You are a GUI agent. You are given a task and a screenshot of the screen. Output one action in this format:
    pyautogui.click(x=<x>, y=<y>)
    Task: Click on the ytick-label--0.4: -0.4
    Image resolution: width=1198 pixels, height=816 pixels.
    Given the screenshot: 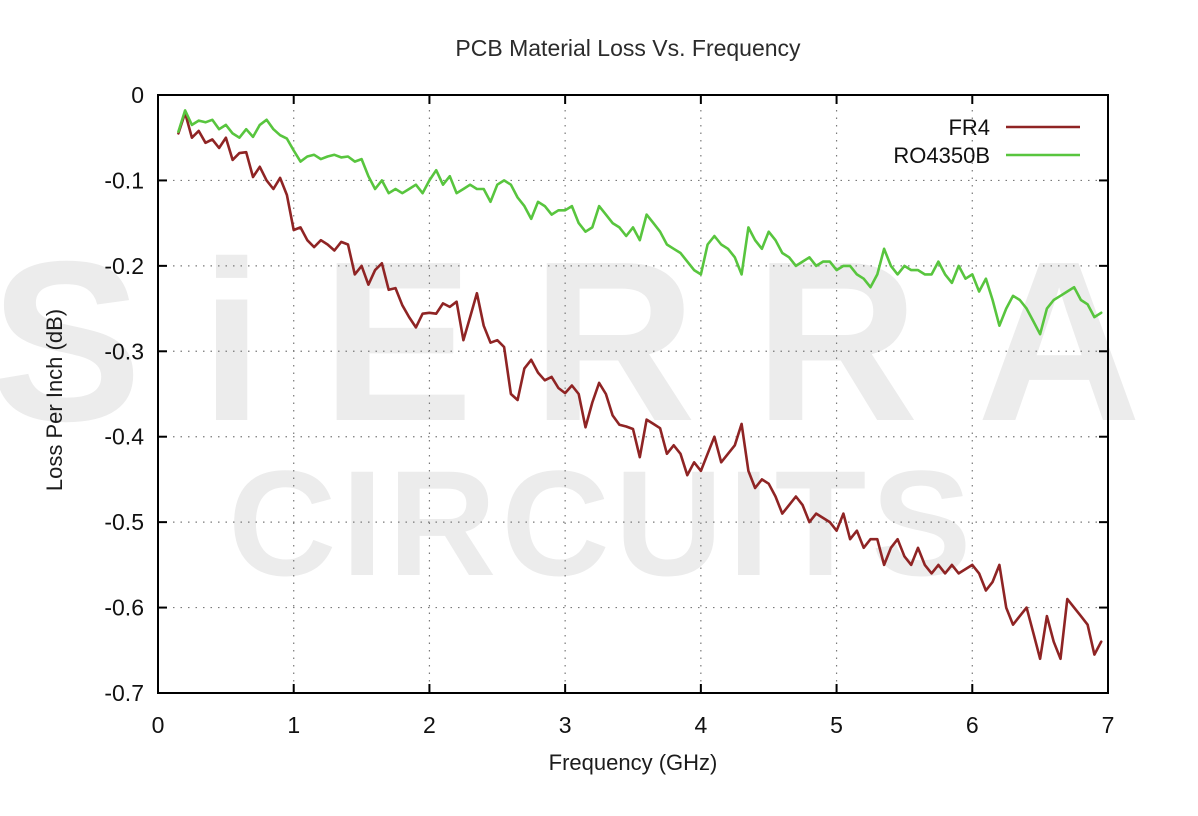 What is the action you would take?
    pyautogui.click(x=124, y=437)
    